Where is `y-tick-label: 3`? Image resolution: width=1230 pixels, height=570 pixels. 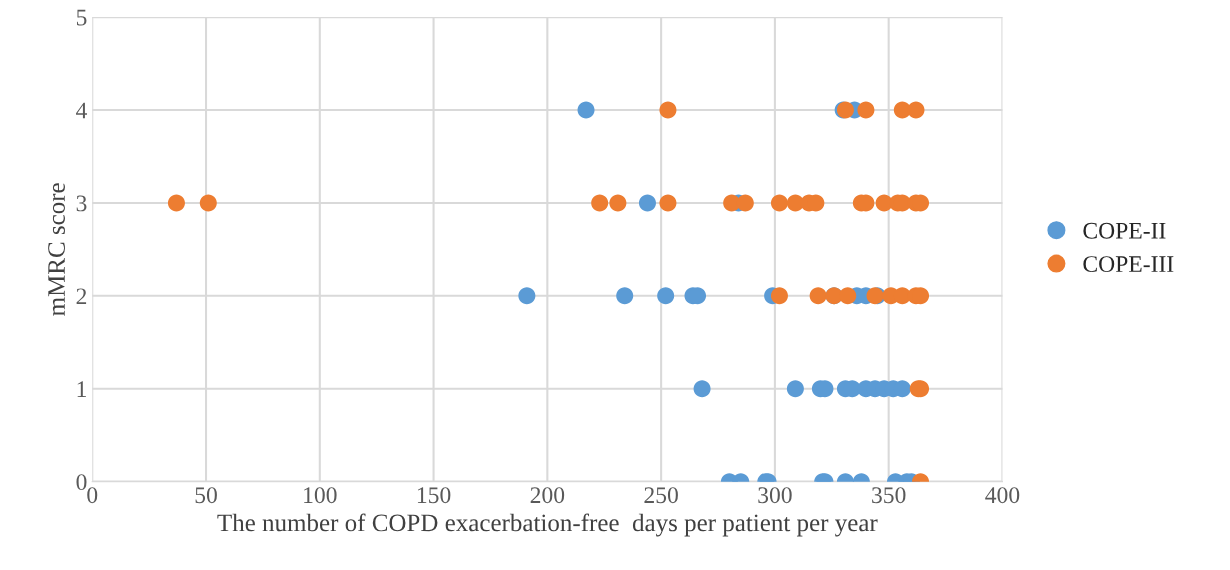 y-tick-label: 3 is located at coordinates (81, 203).